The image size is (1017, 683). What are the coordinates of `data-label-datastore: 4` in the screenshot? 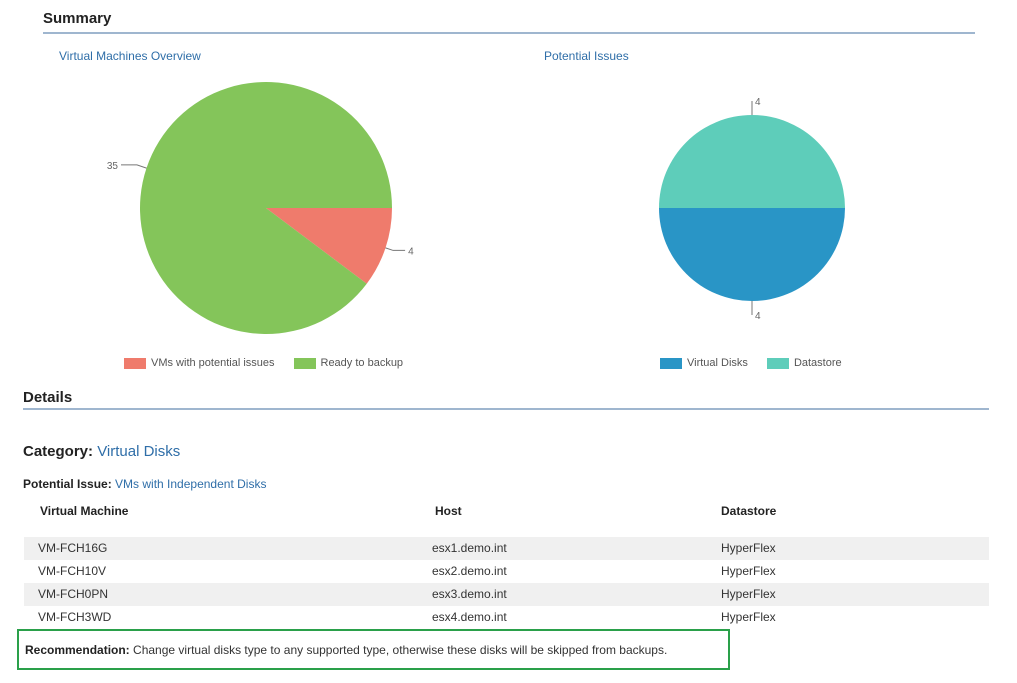 It's located at (758, 102).